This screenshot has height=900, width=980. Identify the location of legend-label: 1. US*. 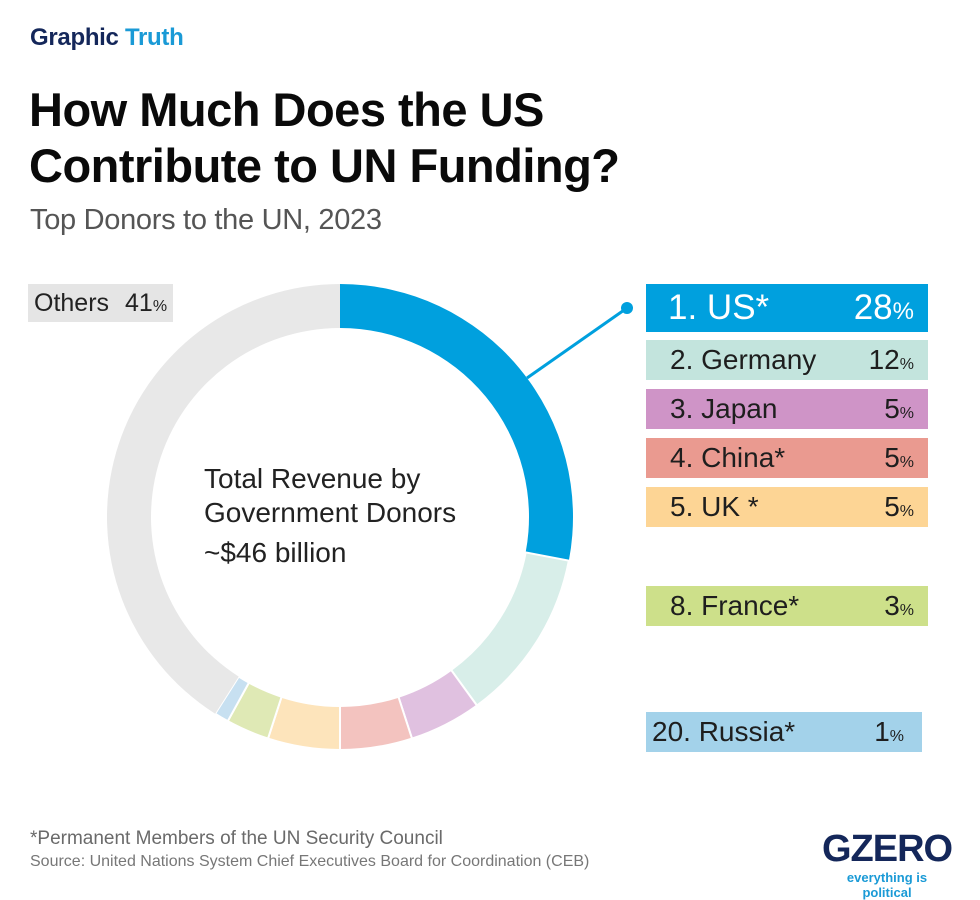
(719, 307).